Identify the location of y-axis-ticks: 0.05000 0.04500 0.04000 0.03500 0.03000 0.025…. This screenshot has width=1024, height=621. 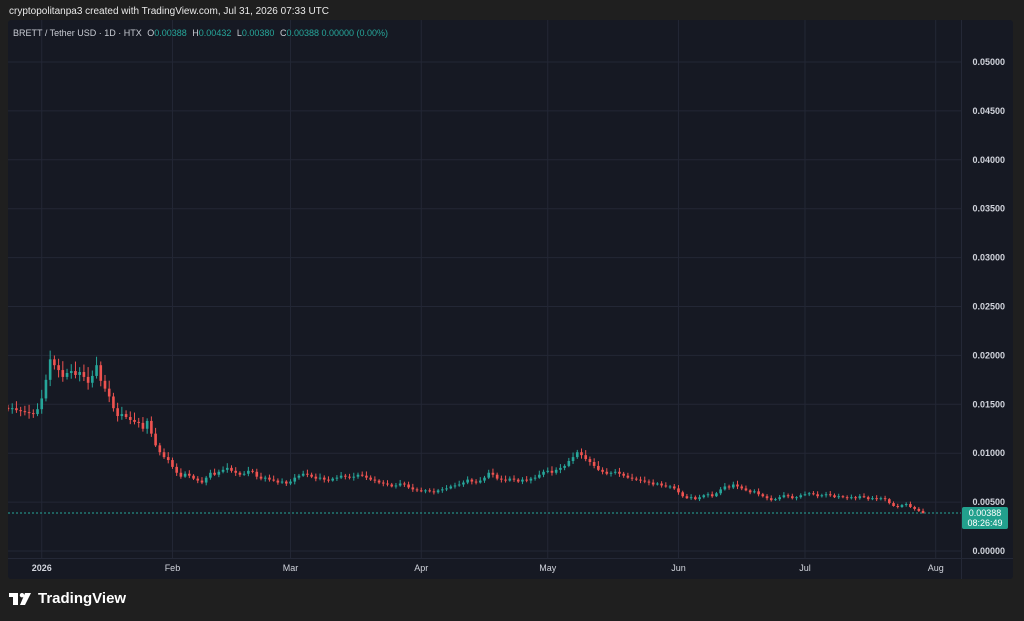
(988, 306).